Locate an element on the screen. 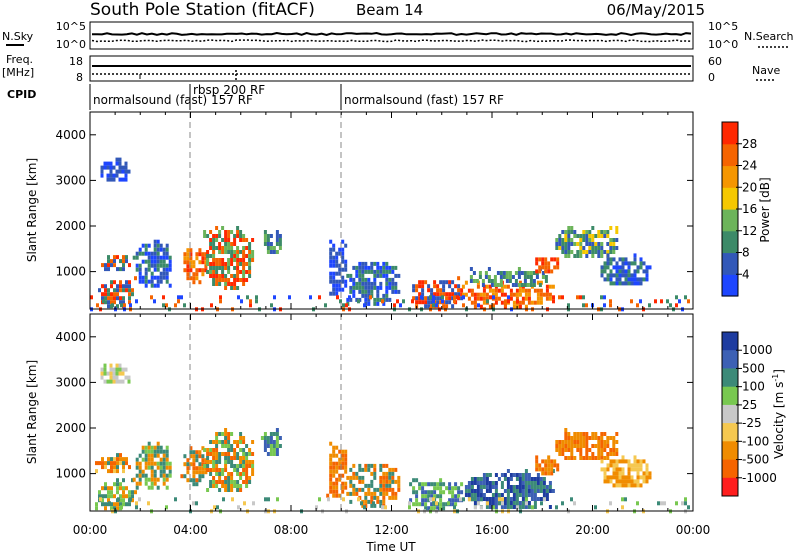 This screenshot has height=554, width=800. power-colorbar-swatch is located at coordinates (730, 176).